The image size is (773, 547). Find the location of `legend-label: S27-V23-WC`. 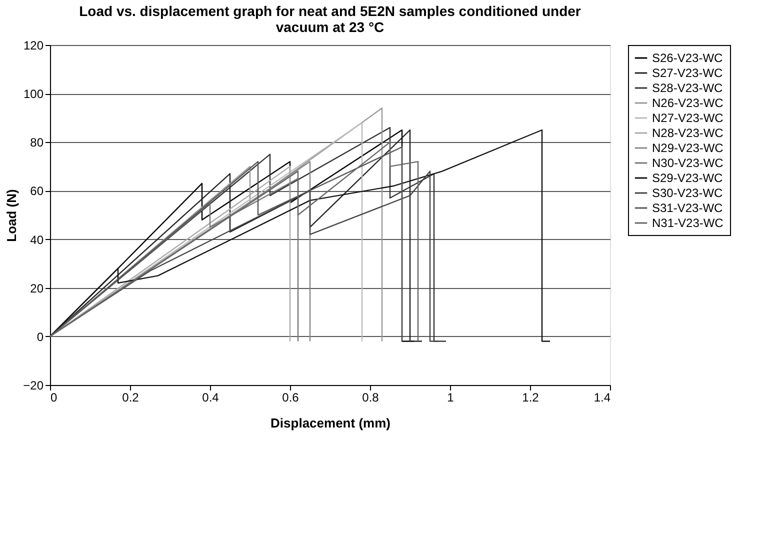

legend-label: S27-V23-WC is located at coordinates (688, 73).